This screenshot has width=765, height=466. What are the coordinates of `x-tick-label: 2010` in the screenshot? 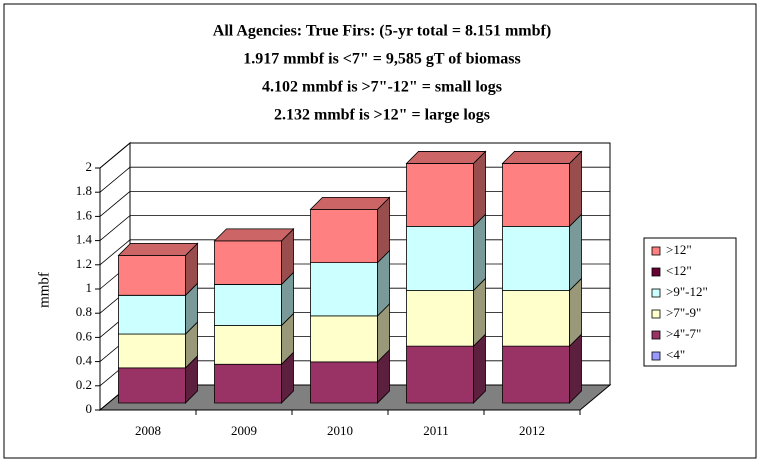 It's located at (340, 430).